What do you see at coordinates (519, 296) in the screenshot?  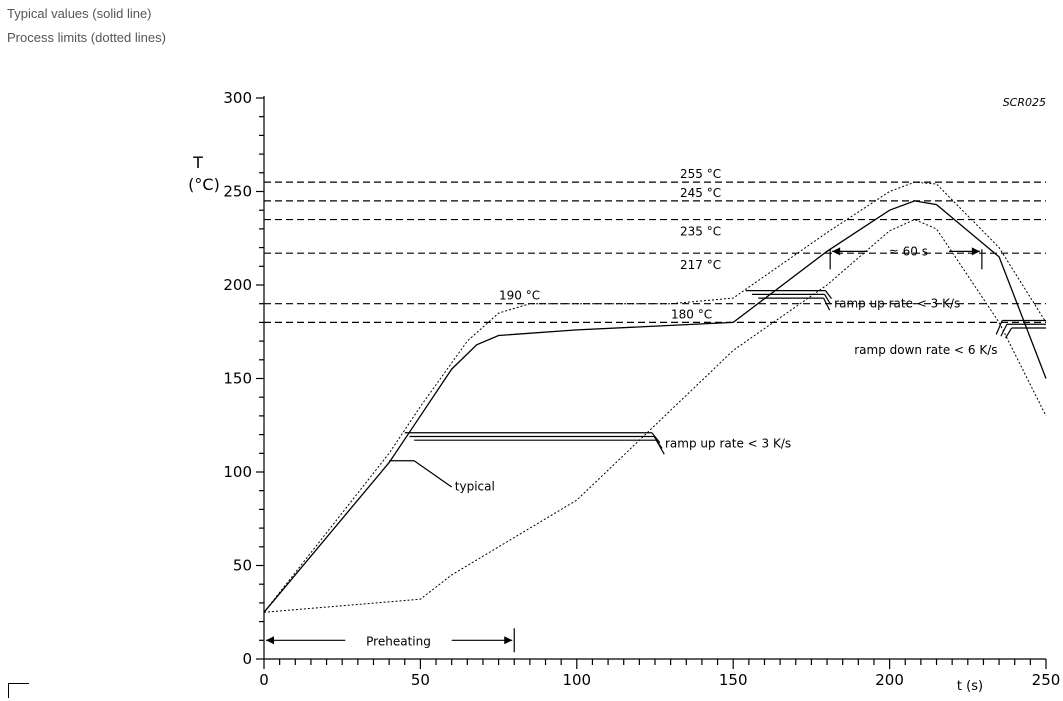 I see `reference-label-190: 190 °C` at bounding box center [519, 296].